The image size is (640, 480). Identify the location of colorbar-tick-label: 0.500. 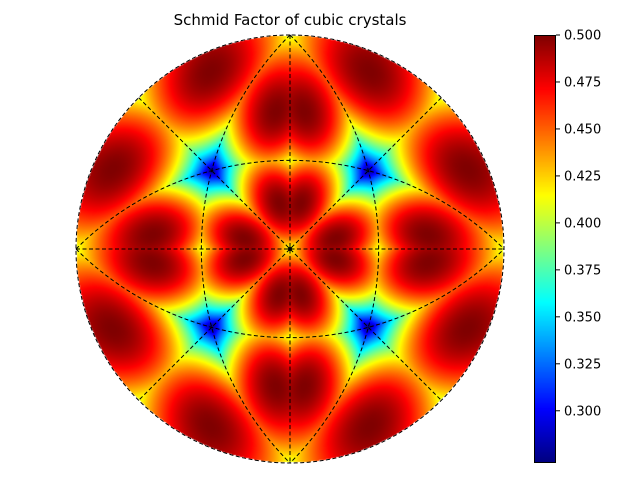
(582, 36).